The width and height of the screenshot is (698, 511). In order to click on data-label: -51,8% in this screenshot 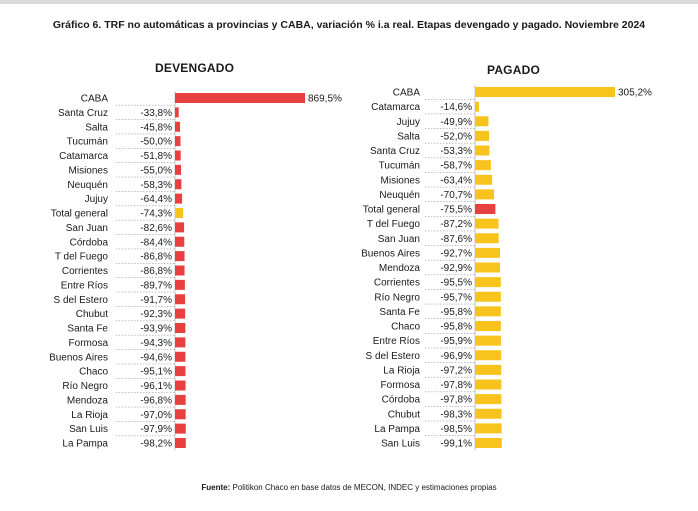, I will do `click(156, 156)`.